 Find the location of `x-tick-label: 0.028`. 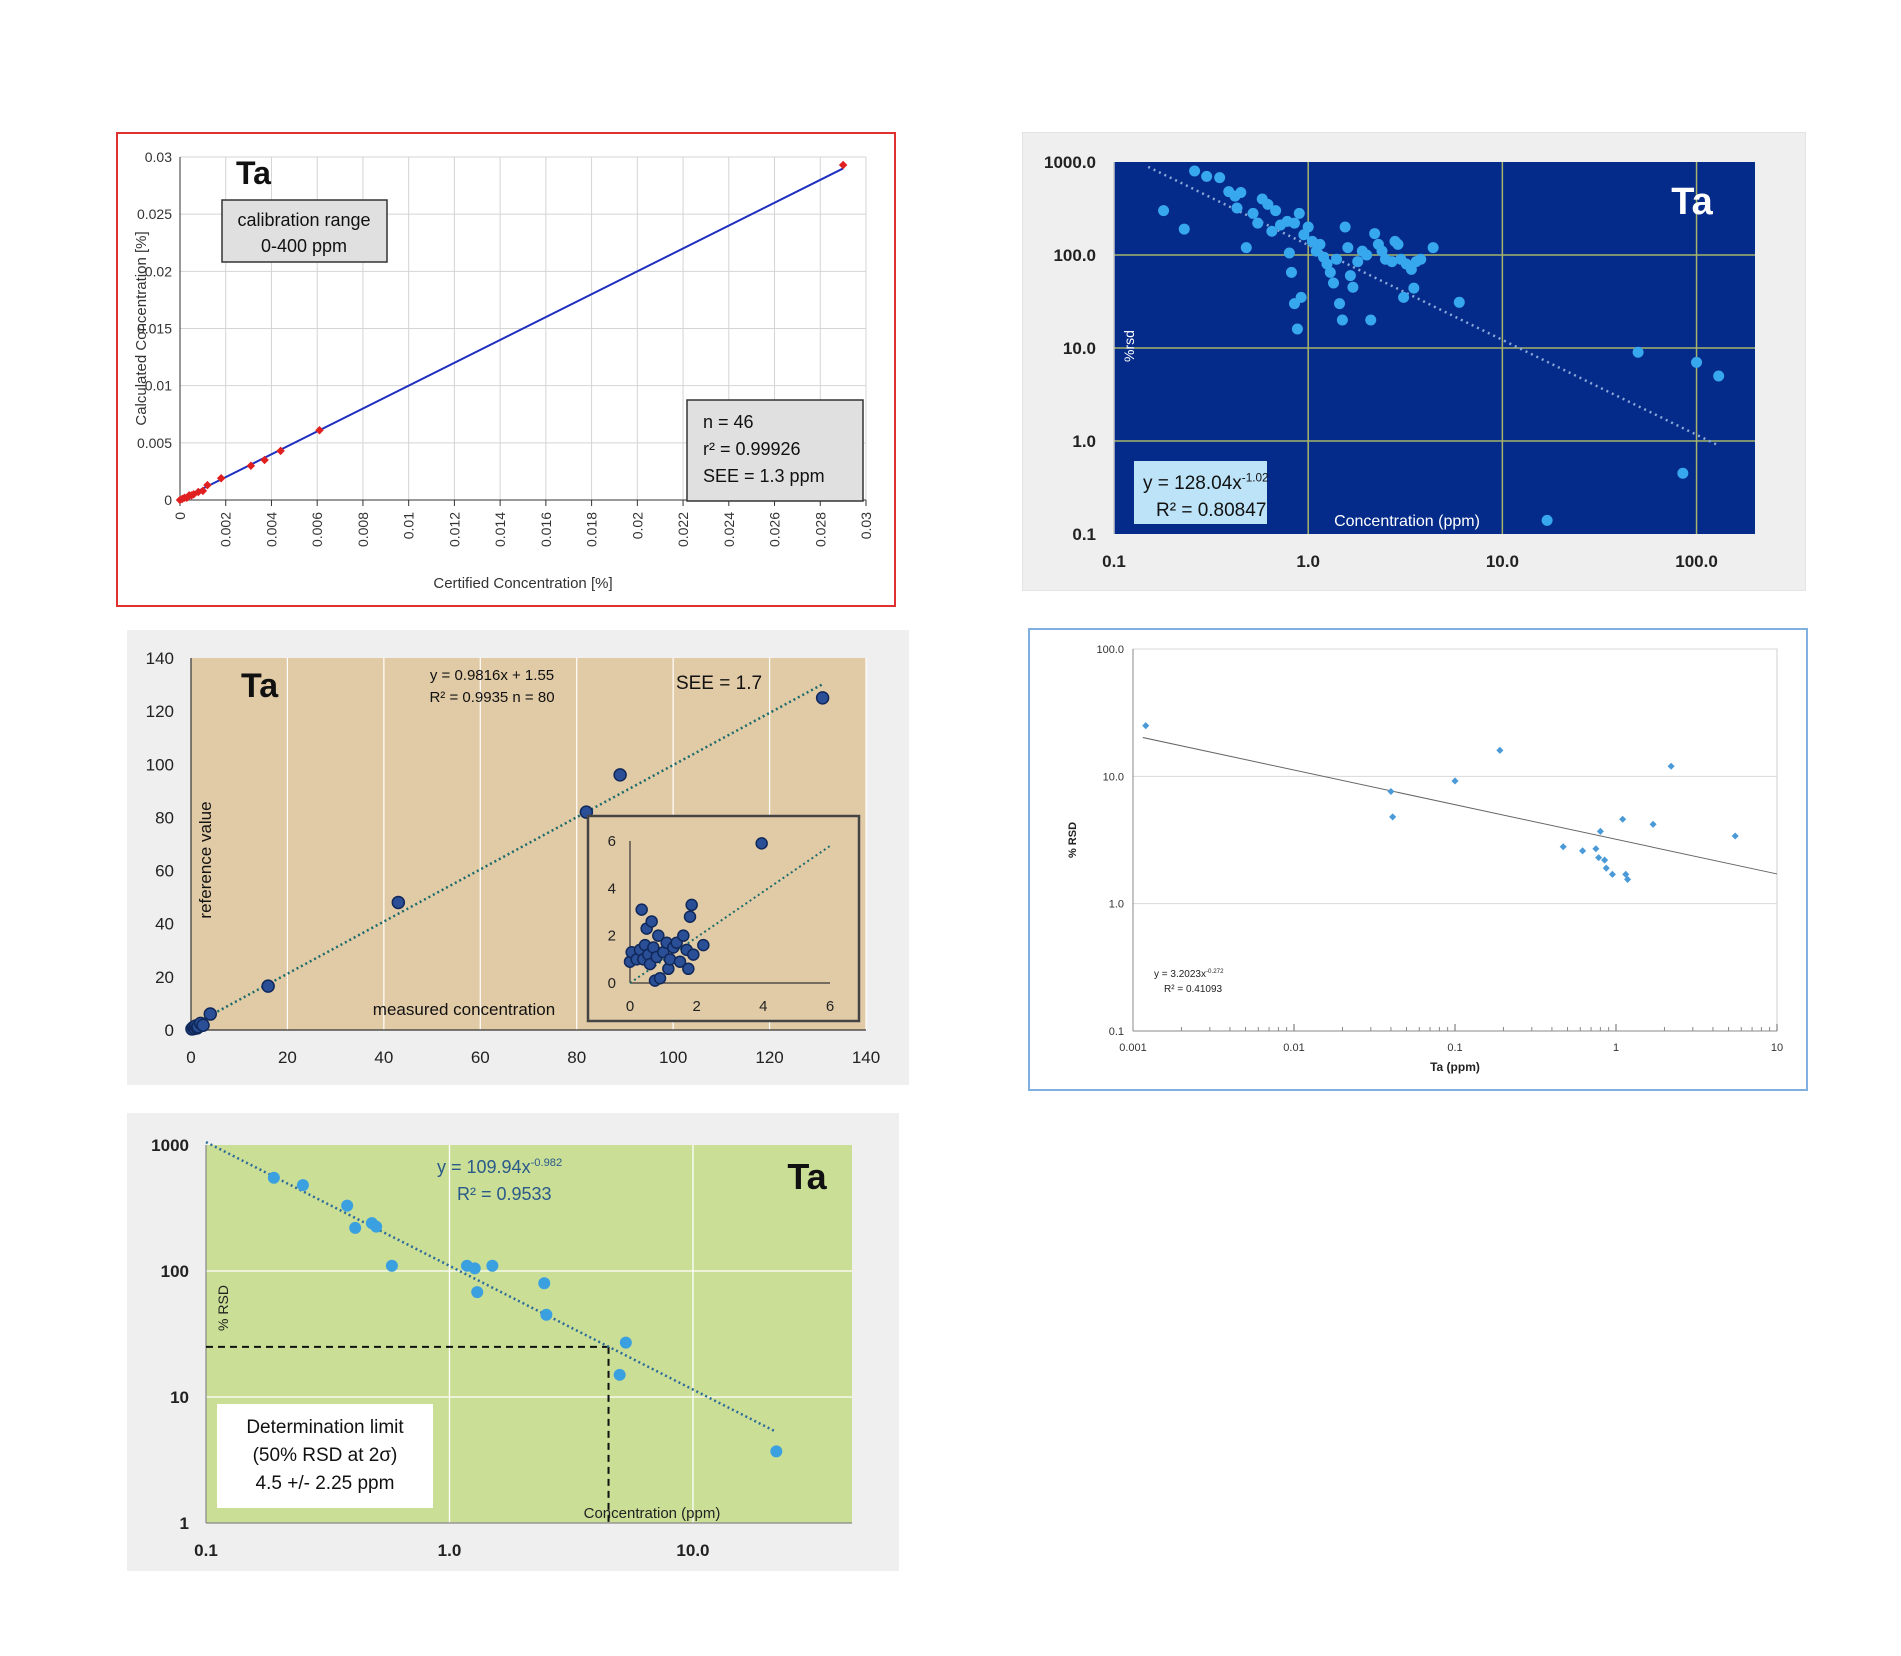

x-tick-label: 0.028 is located at coordinates (820, 529).